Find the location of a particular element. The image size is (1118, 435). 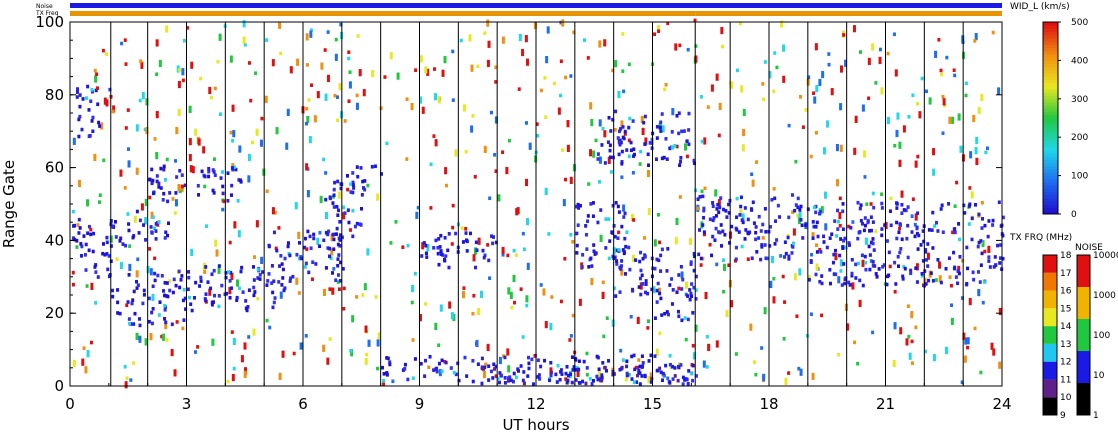

x-tick-label: 24 is located at coordinates (1001, 404).